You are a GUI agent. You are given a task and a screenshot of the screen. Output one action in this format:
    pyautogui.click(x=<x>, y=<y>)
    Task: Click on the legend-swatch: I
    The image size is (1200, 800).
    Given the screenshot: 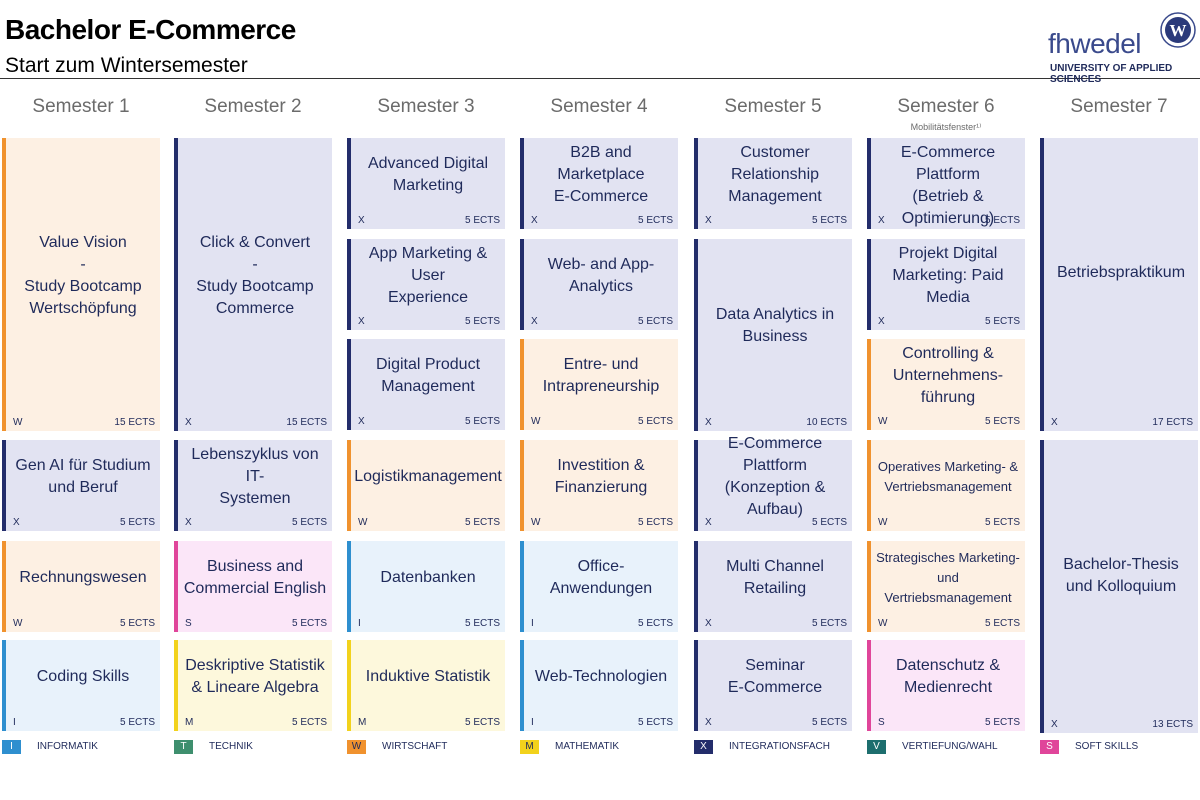 What is the action you would take?
    pyautogui.click(x=11, y=747)
    